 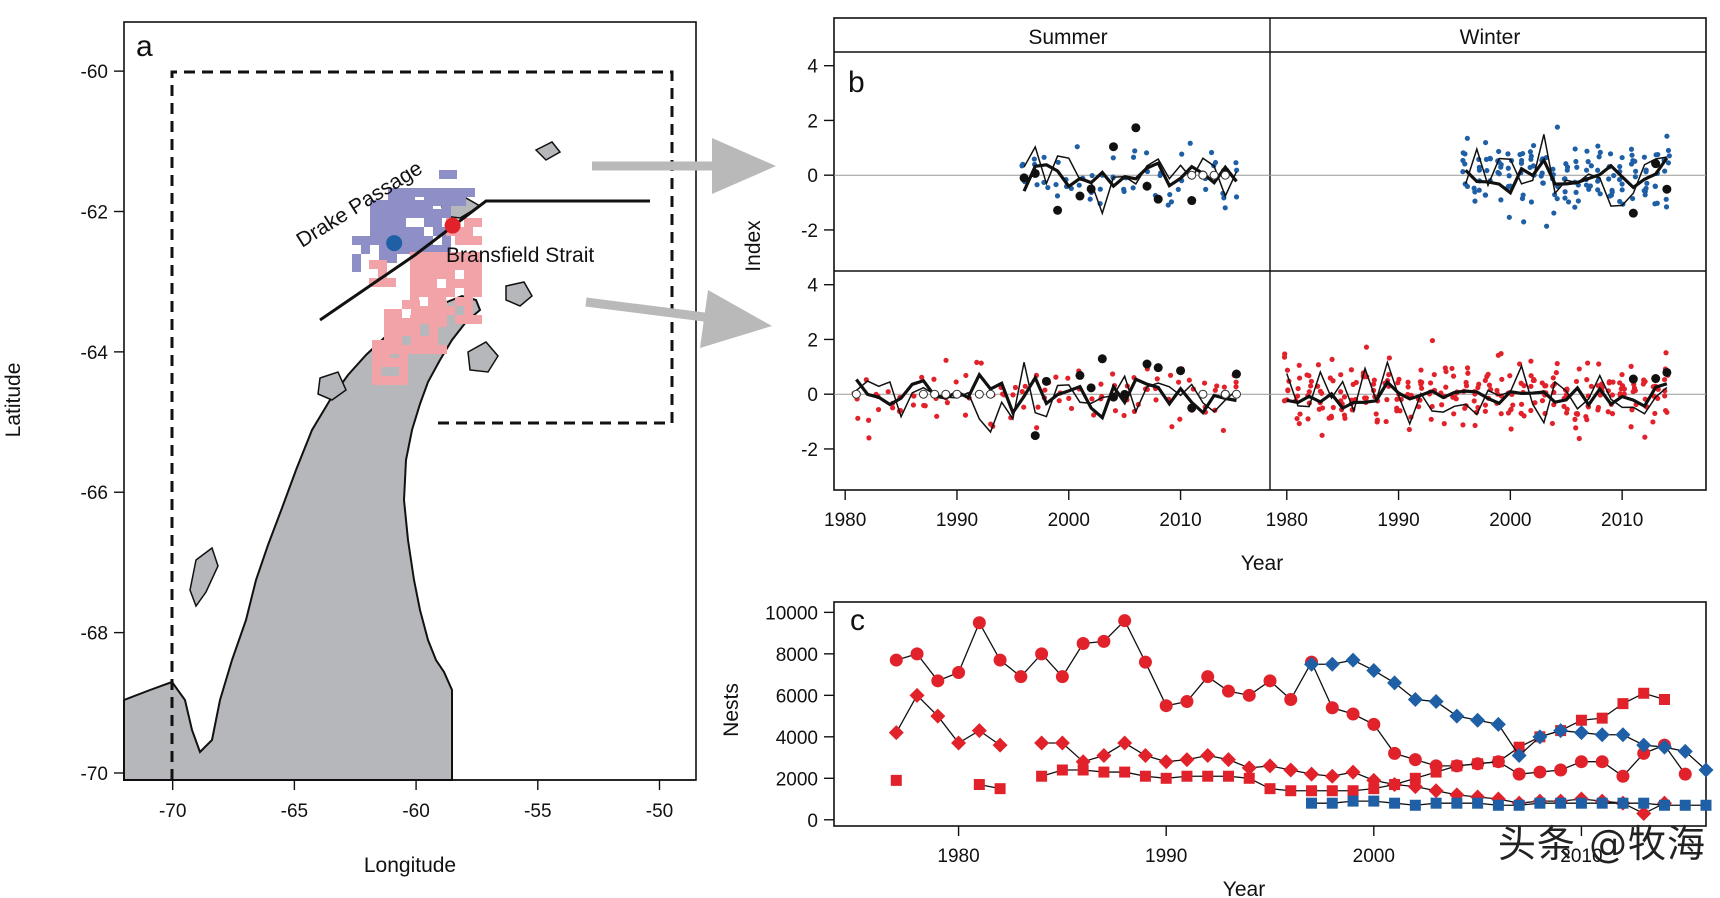 I want to click on thick-index-line, so click(x=1477, y=395).